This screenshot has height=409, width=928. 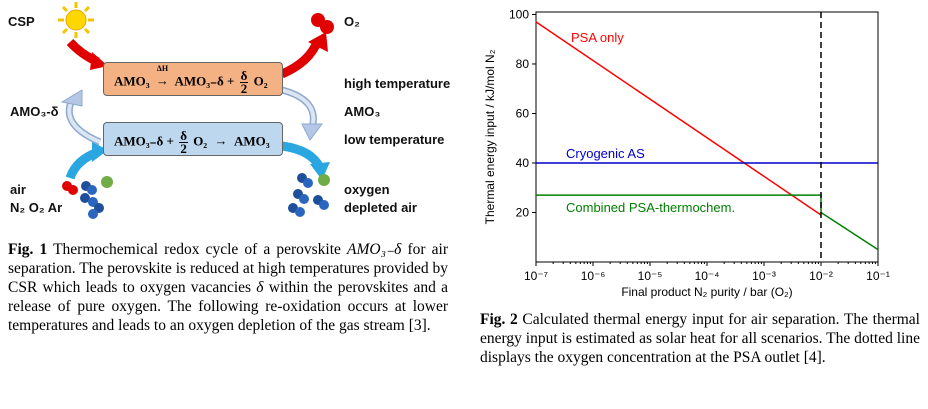 I want to click on sun-icon, so click(x=76, y=20).